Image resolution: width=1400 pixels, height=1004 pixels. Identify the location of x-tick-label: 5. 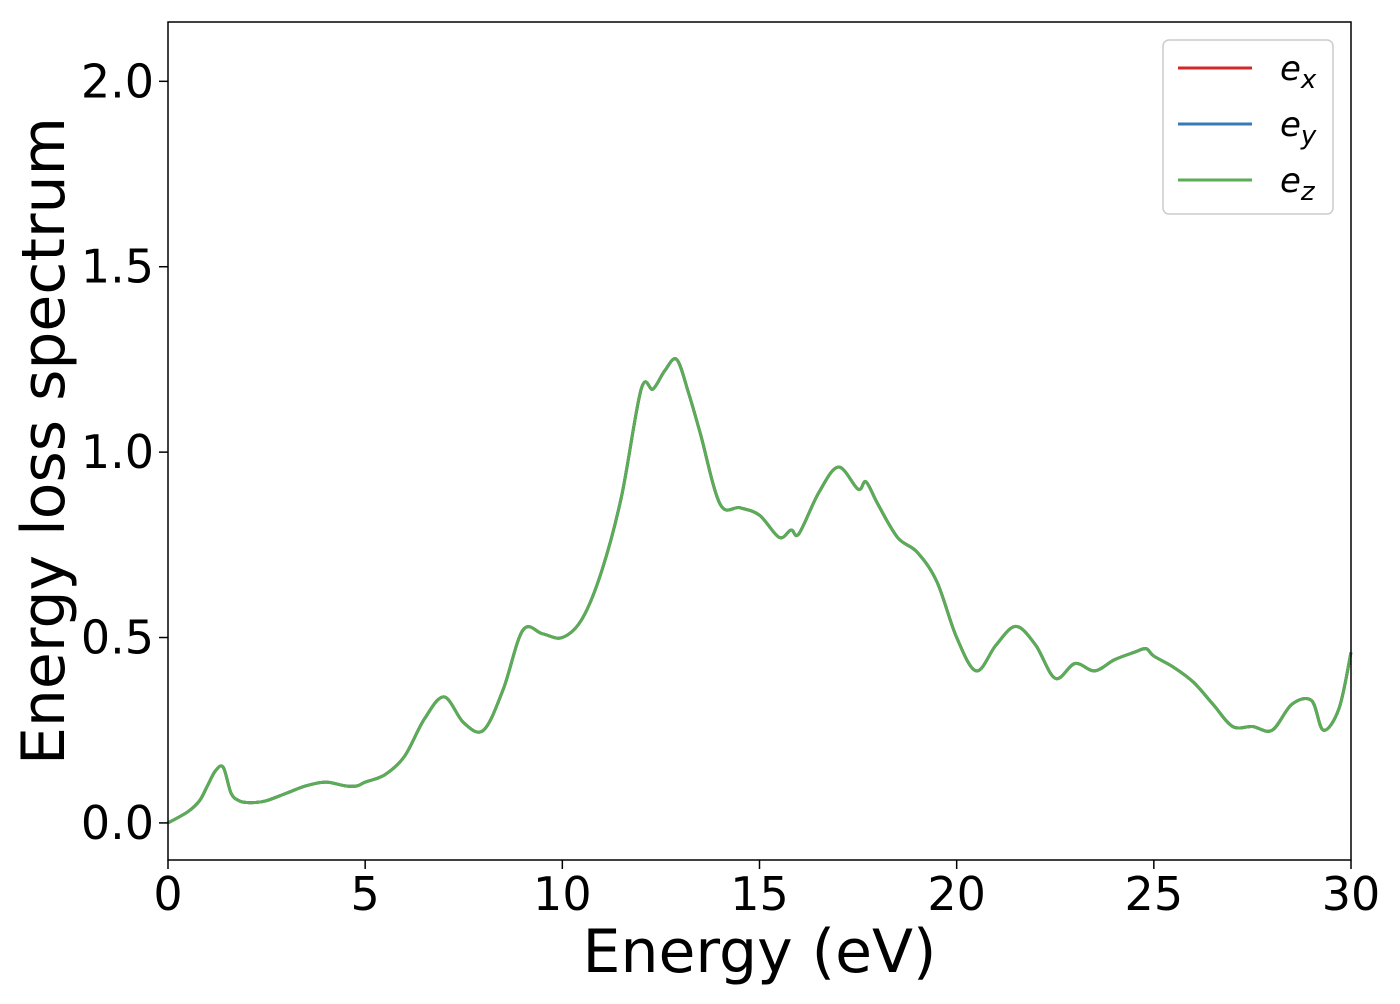
(365, 894).